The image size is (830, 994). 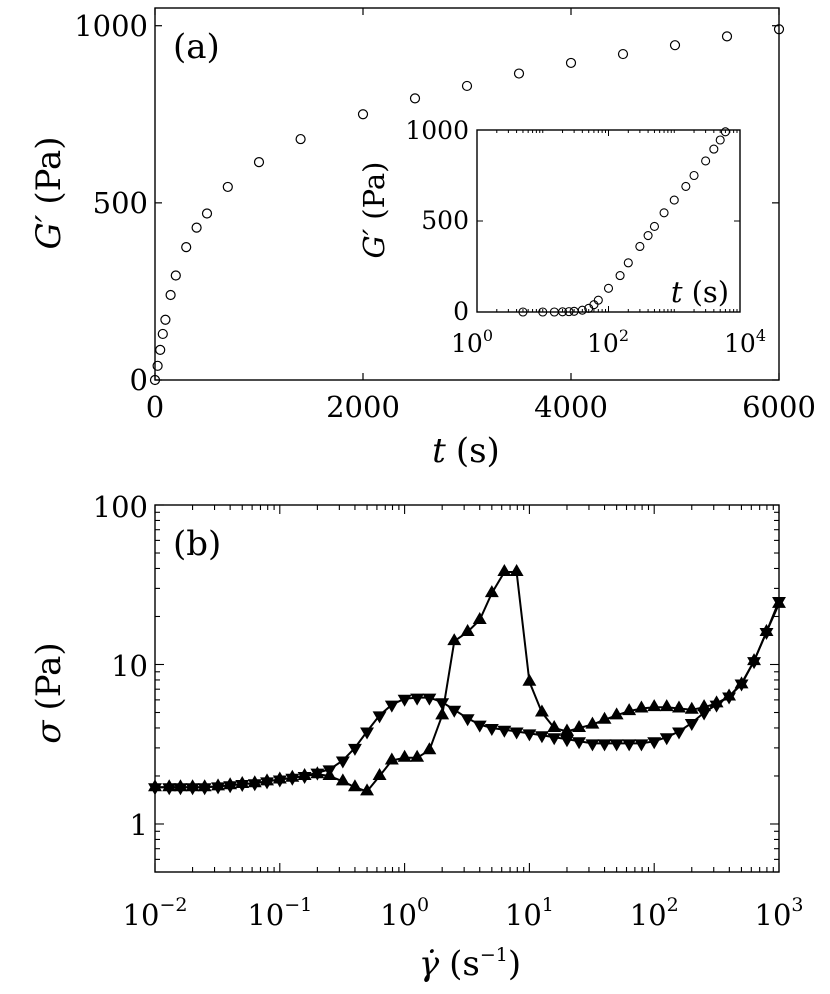 I want to click on inset-ytick-label-2: 1000, so click(x=437, y=130).